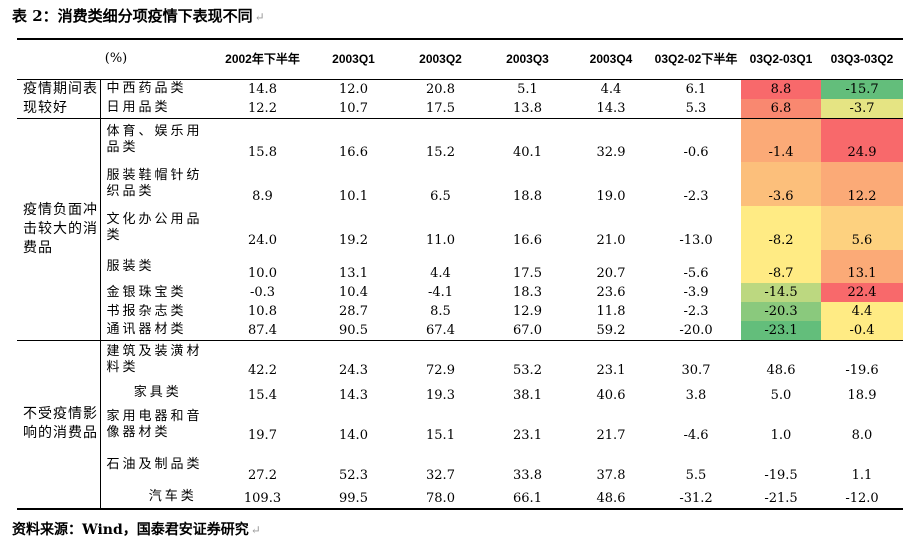  Describe the element at coordinates (781, 498) in the screenshot. I see `value-cell-03q2-03q1: -21.5` at that location.